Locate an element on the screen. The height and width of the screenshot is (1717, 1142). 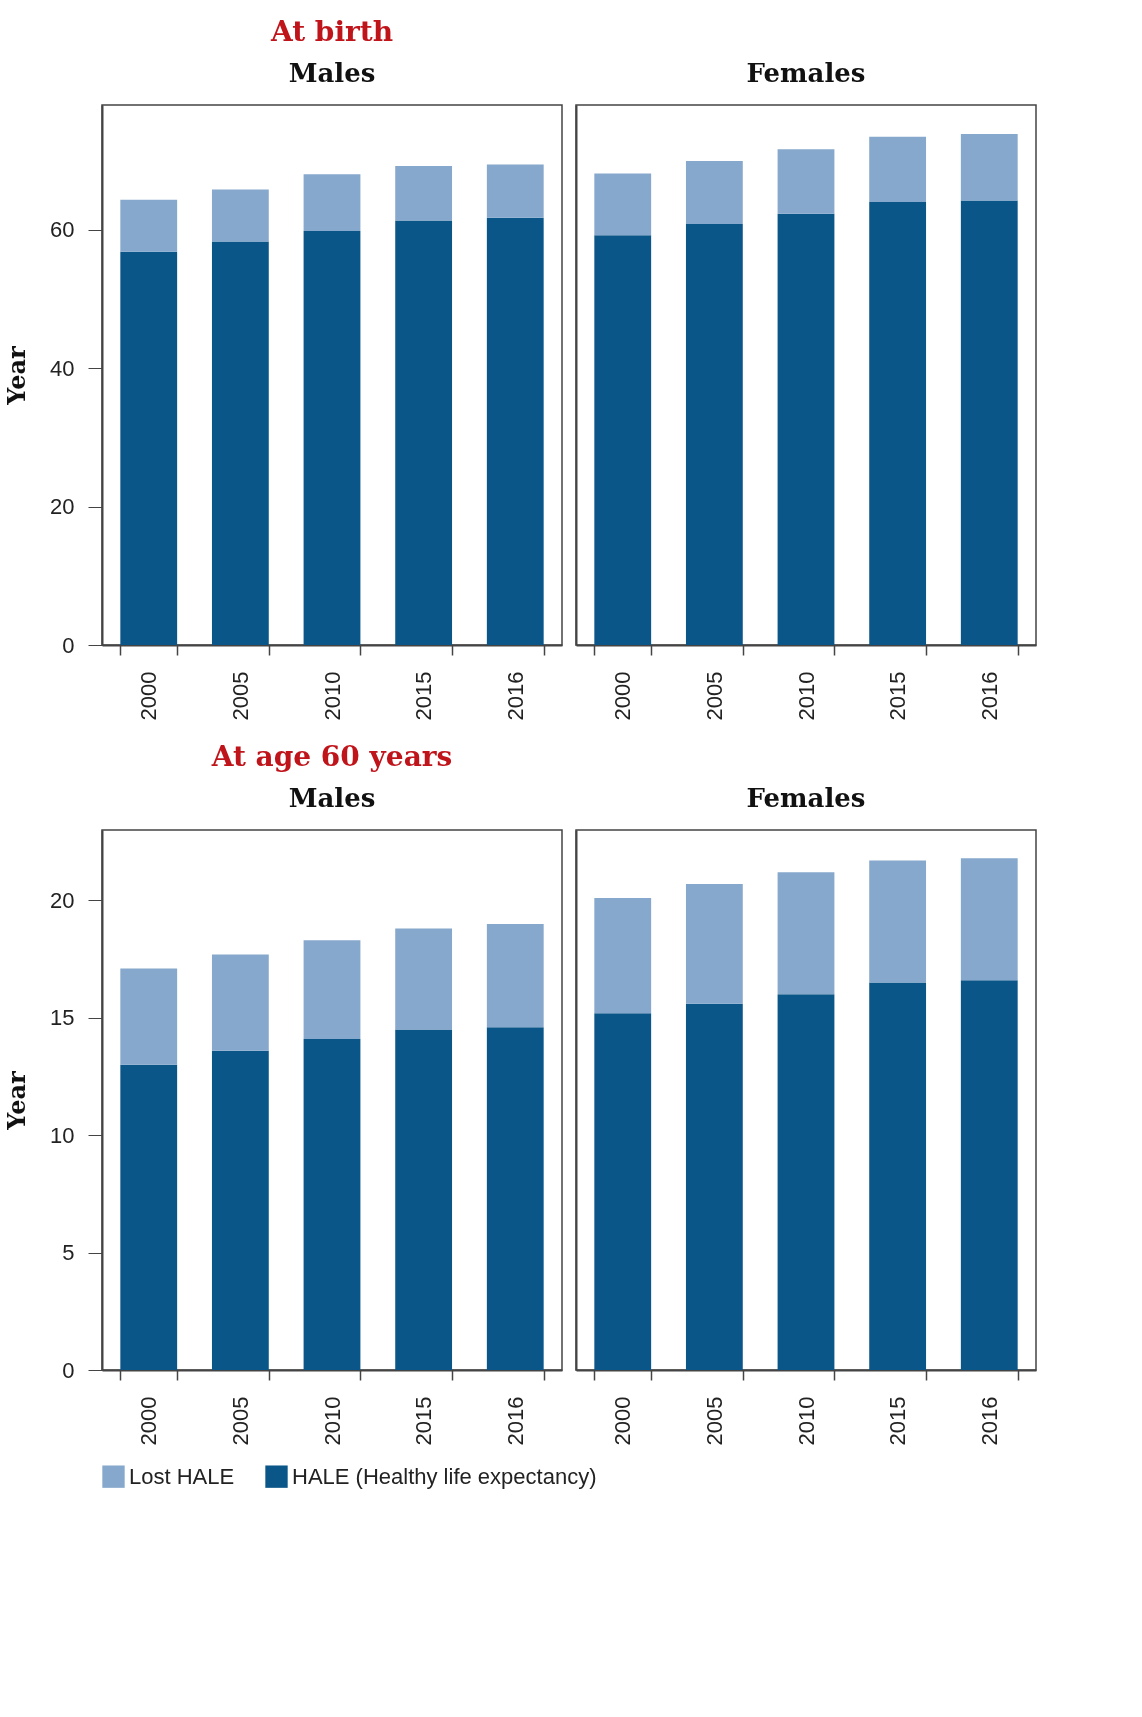
y-tick-label: 40 is located at coordinates (62, 368).